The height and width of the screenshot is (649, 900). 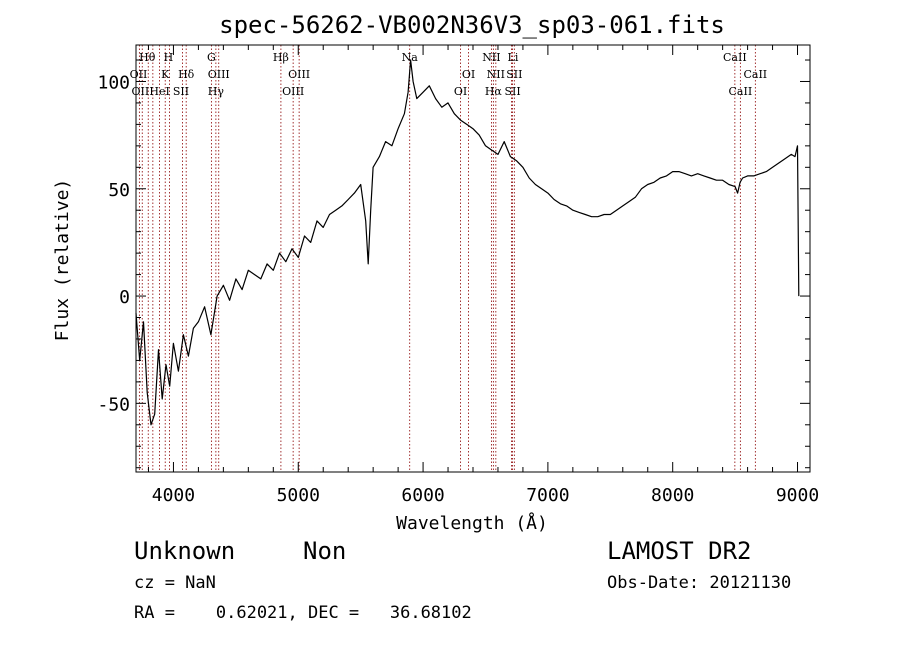 I want to click on line-label-8: OII, so click(x=139, y=74).